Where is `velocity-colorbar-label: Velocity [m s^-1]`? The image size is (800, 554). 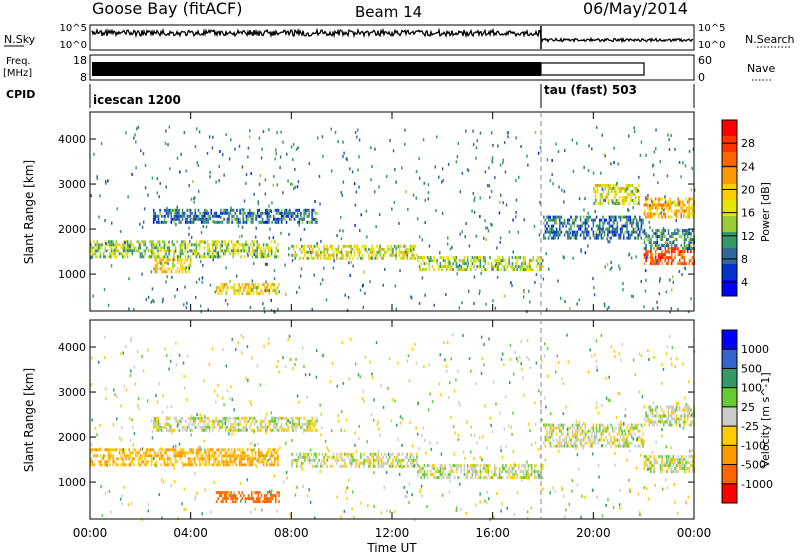 velocity-colorbar-label: Velocity [m s^-1] is located at coordinates (765, 419).